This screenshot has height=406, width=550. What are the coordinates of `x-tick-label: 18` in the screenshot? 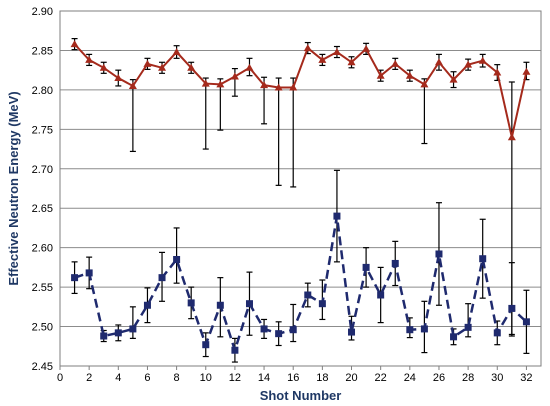 It's located at (322, 378).